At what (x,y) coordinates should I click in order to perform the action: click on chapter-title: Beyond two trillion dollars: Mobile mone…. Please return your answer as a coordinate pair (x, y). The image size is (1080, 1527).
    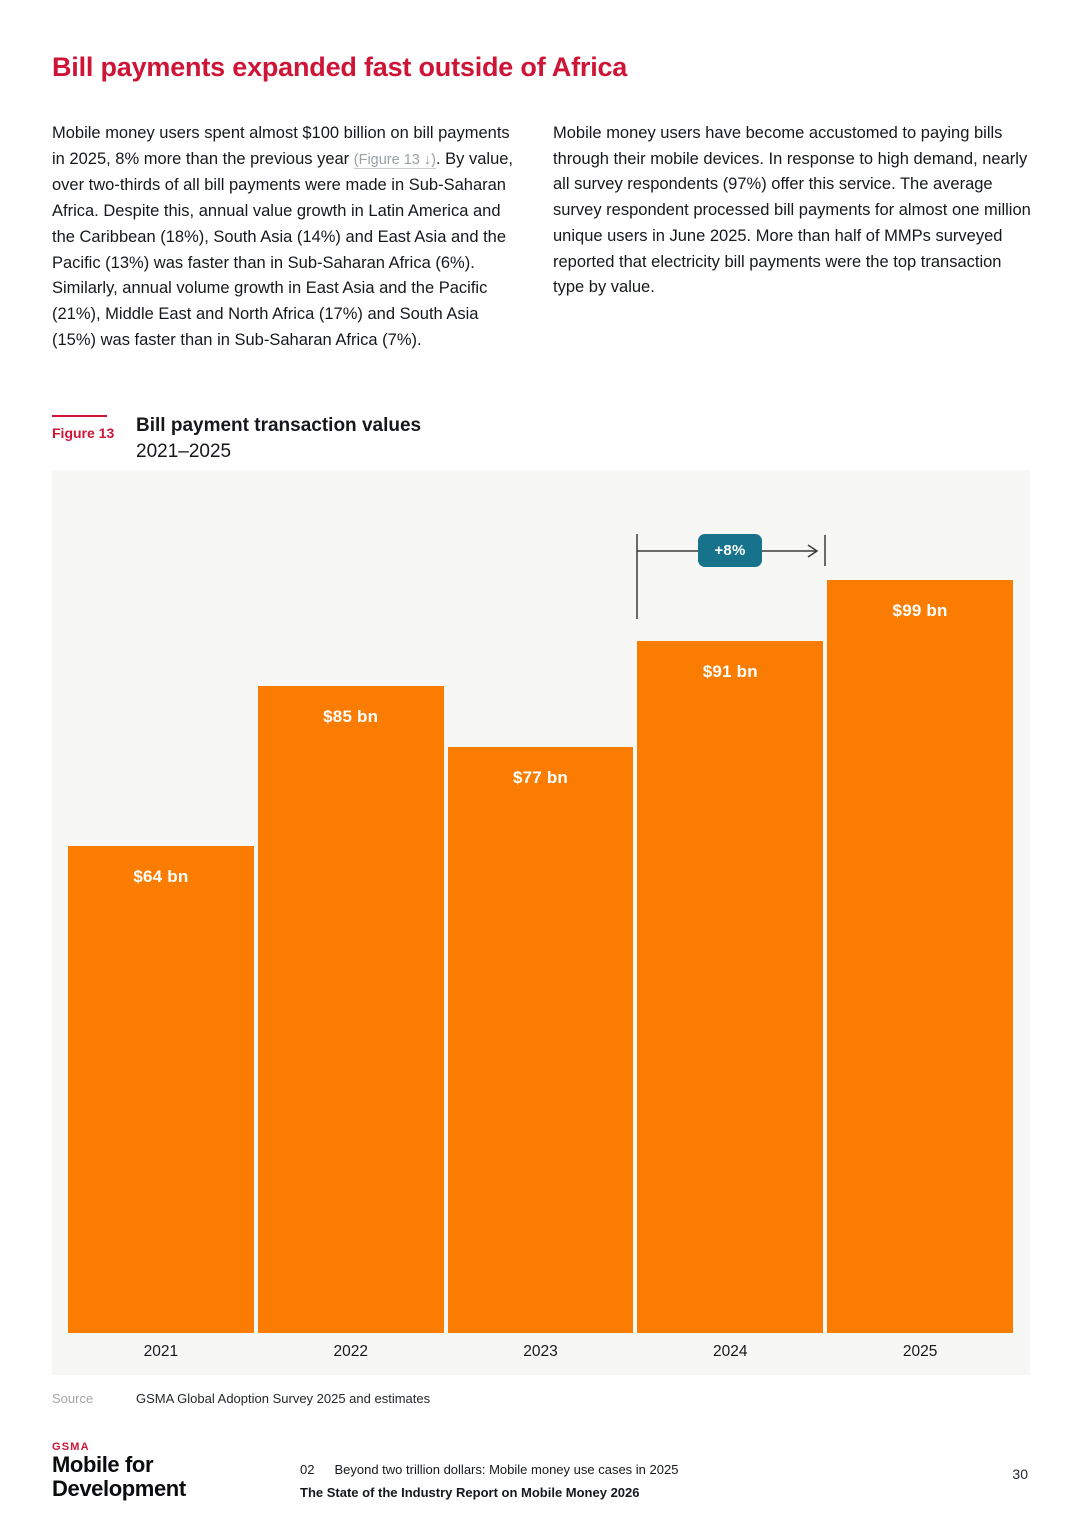
    Looking at the image, I should click on (506, 1469).